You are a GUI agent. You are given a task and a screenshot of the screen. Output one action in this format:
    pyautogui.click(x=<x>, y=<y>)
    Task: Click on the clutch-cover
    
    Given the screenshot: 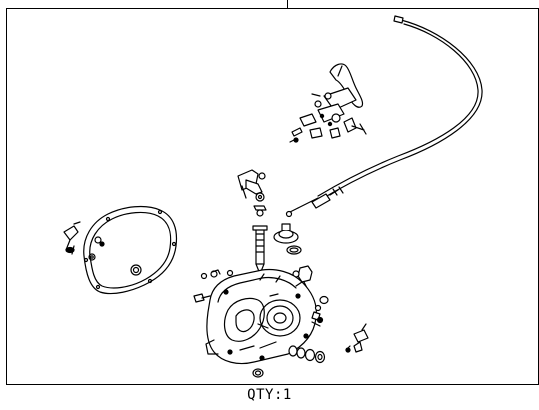 What is the action you would take?
    pyautogui.click(x=261, y=316)
    